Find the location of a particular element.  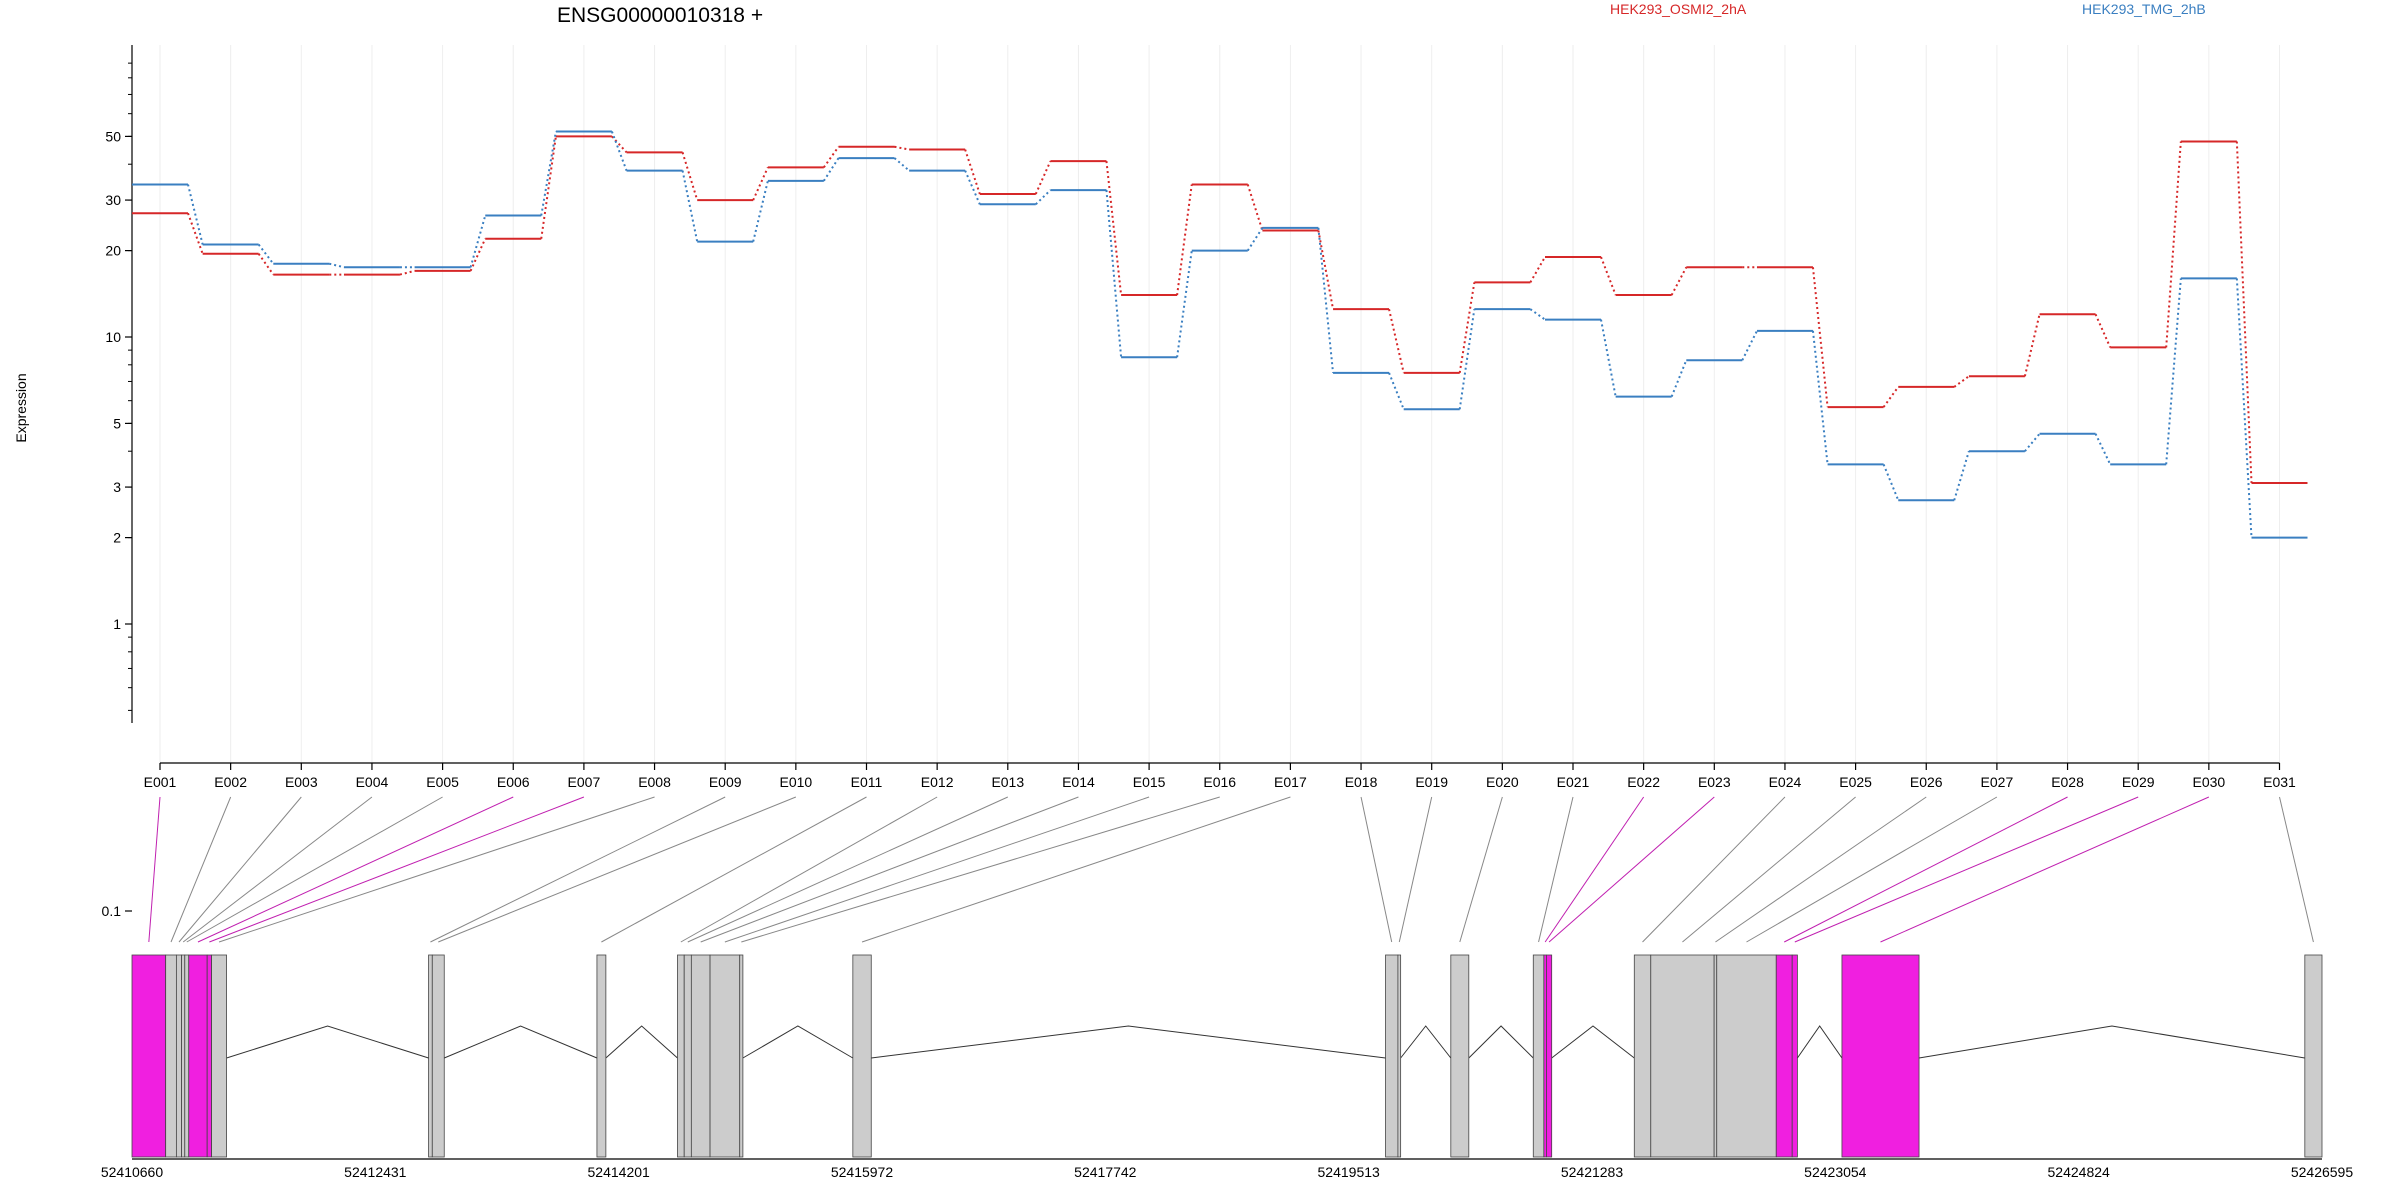

y-axis-label: Expression is located at coordinates (21, 407).